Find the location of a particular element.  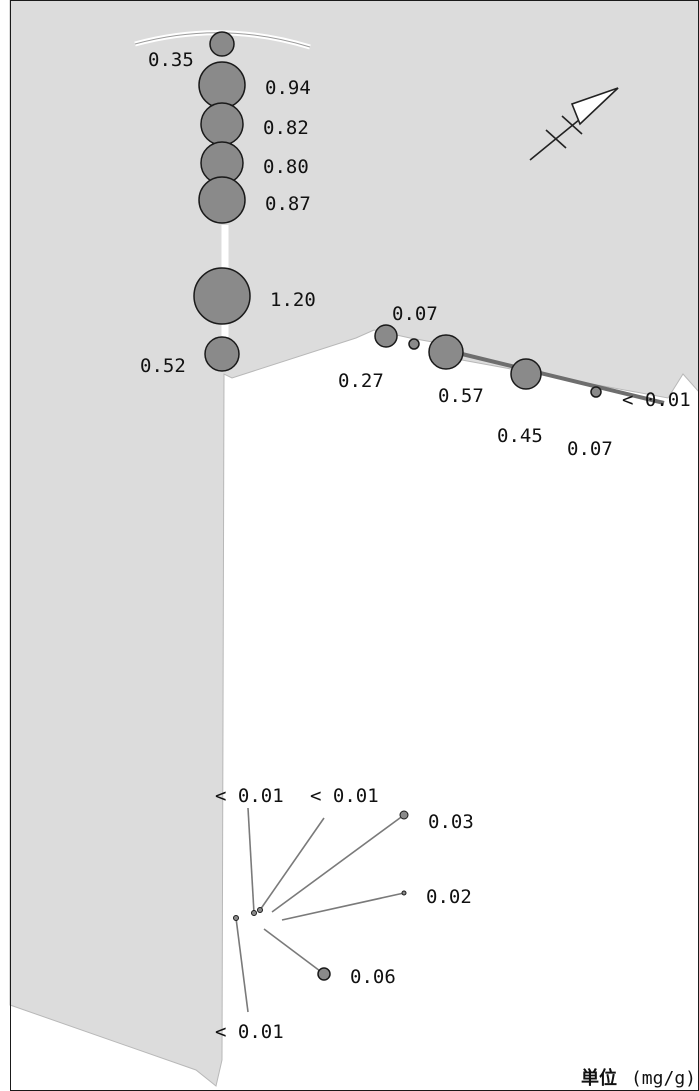

sample-value-label: 0.94 is located at coordinates (288, 88).